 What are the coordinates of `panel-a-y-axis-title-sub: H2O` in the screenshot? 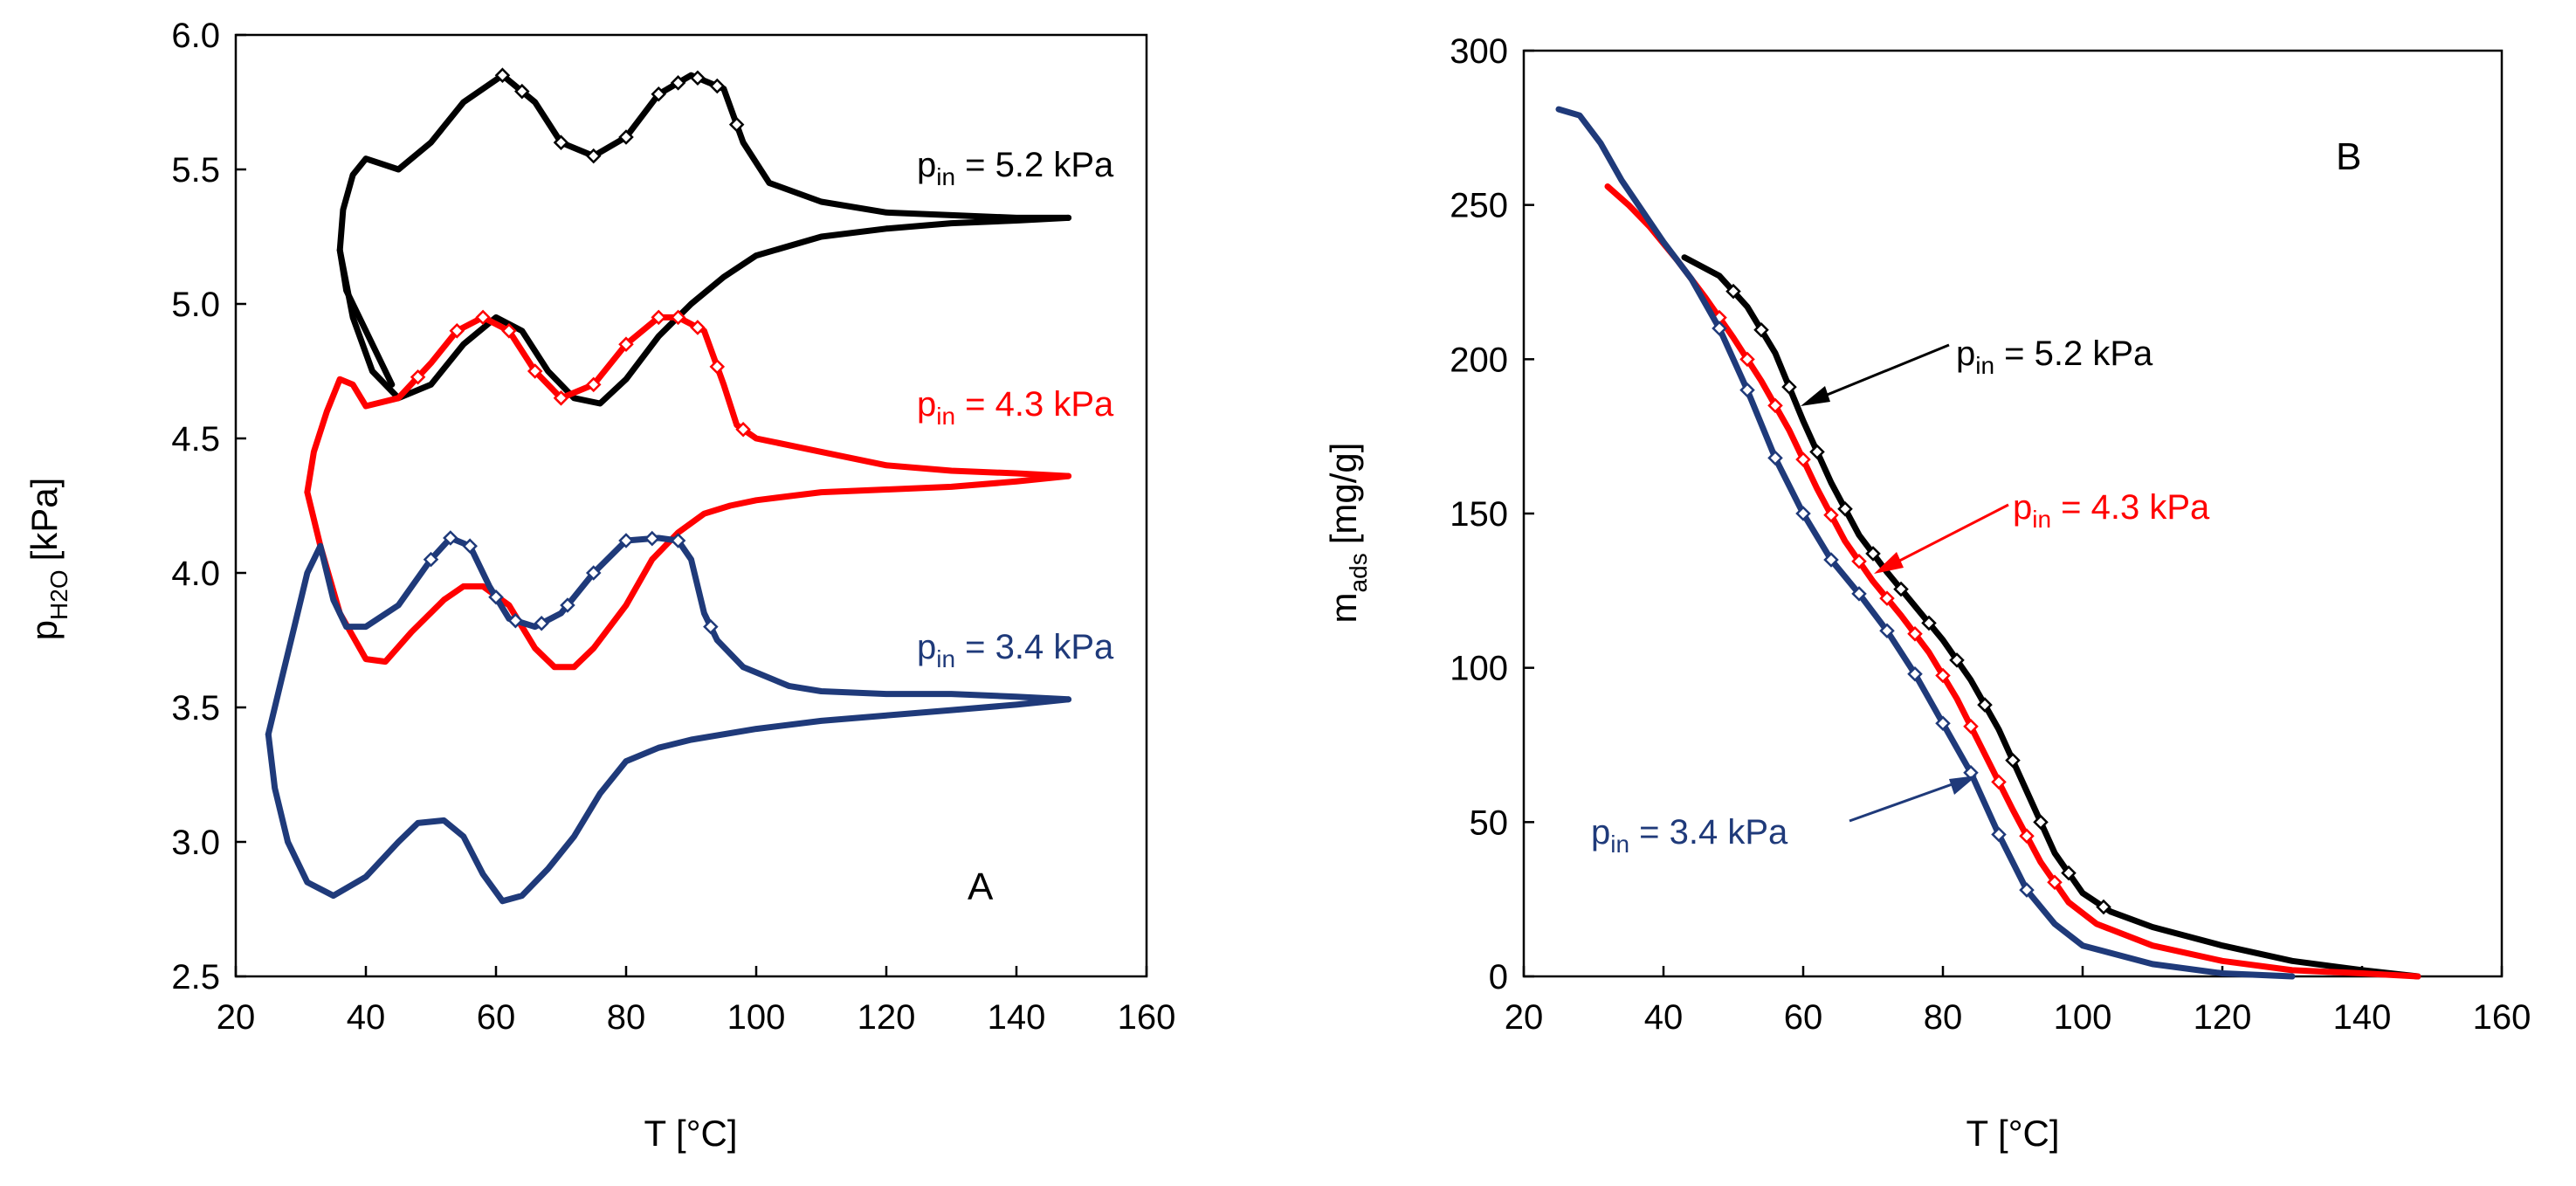 It's located at (58, 594).